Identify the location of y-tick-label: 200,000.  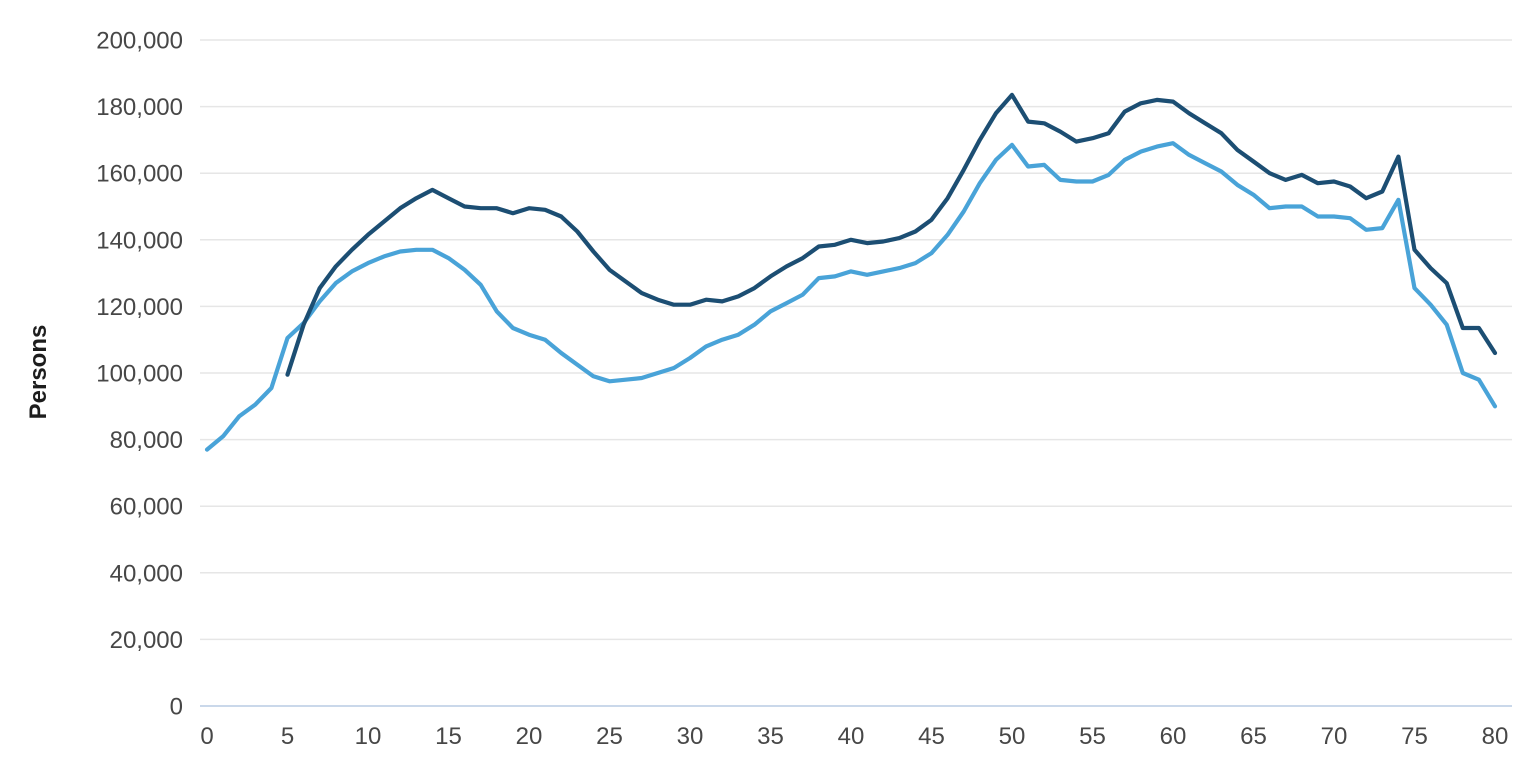
(139, 41).